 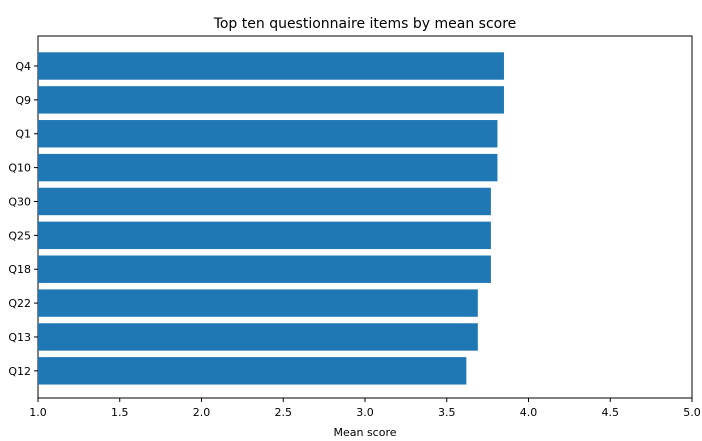 I want to click on y-tick-label: Q13, so click(x=19, y=337).